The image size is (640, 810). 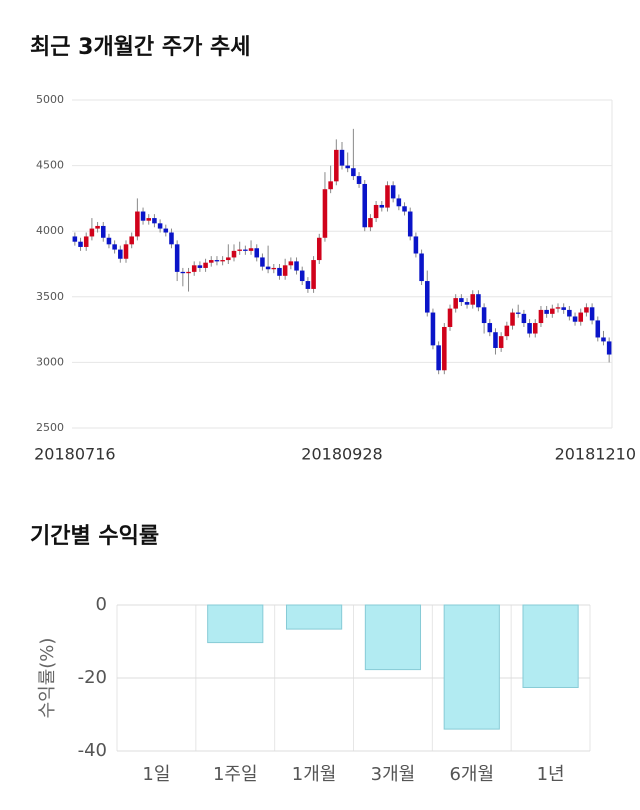 I want to click on y-tick-label: -20, so click(x=92, y=677).